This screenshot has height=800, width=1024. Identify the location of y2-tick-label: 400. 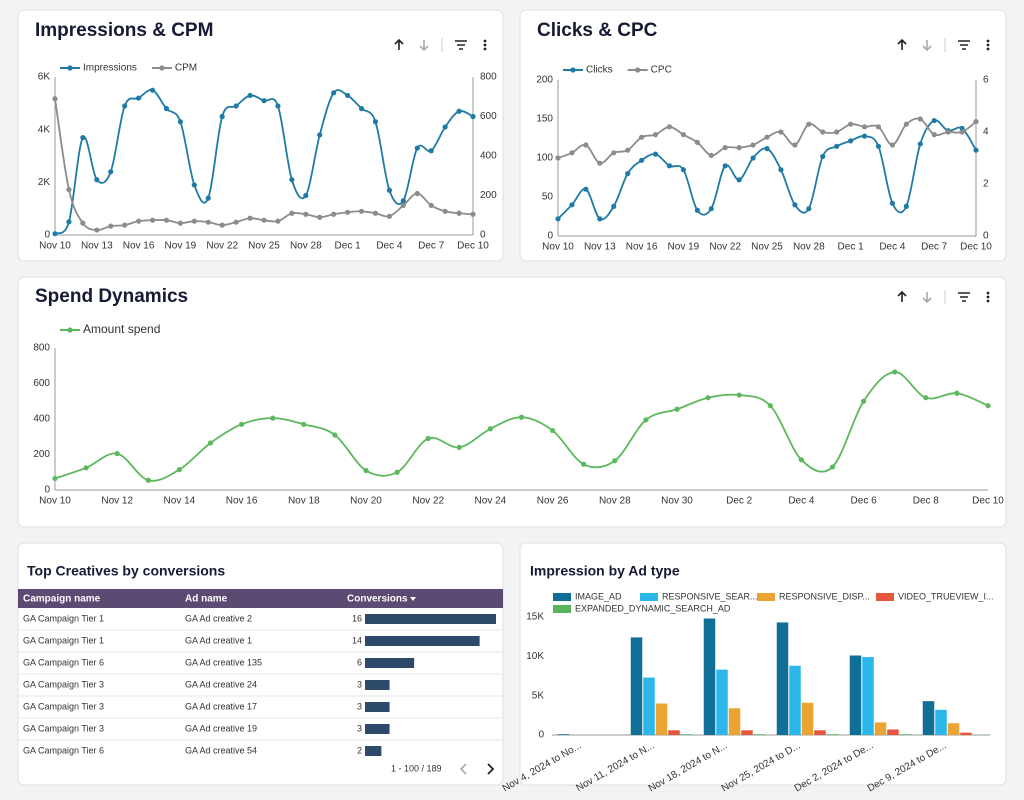
(488, 156).